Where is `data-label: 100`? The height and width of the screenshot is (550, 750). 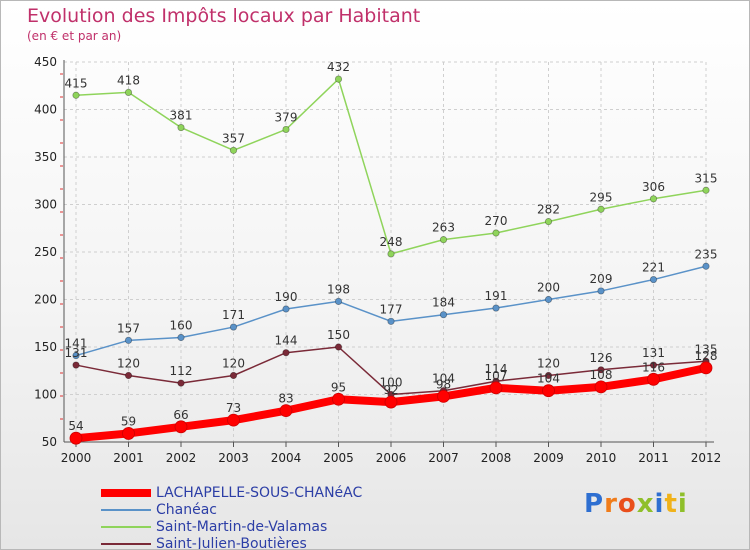
data-label: 100 is located at coordinates (391, 383).